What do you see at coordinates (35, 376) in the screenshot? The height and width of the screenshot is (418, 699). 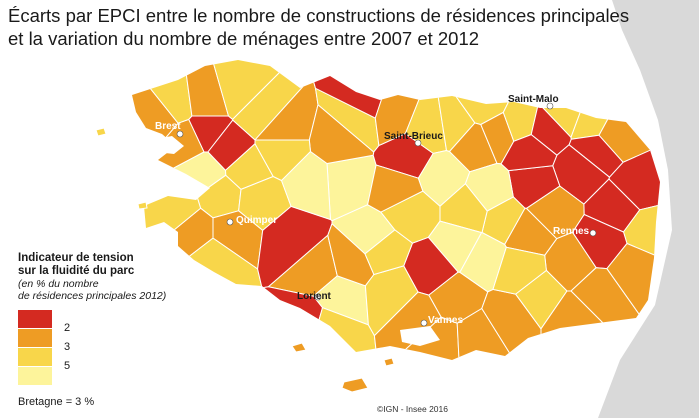 I see `legend-swatch-pale` at bounding box center [35, 376].